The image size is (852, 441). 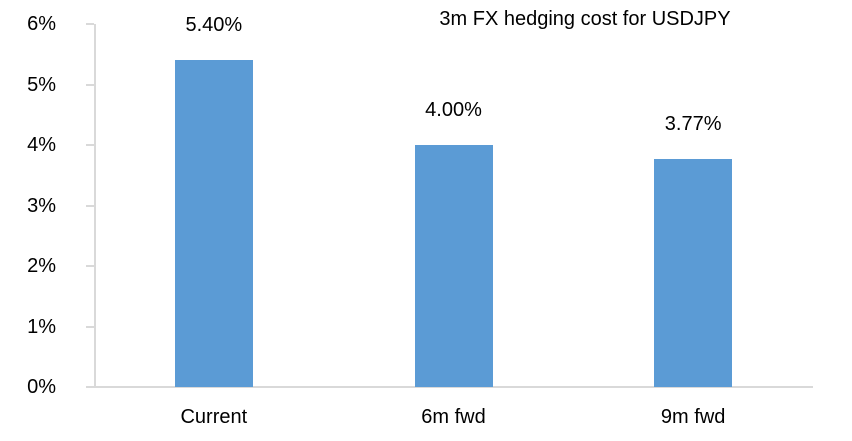 What do you see at coordinates (41, 24) in the screenshot?
I see `y-tick-label: 6%` at bounding box center [41, 24].